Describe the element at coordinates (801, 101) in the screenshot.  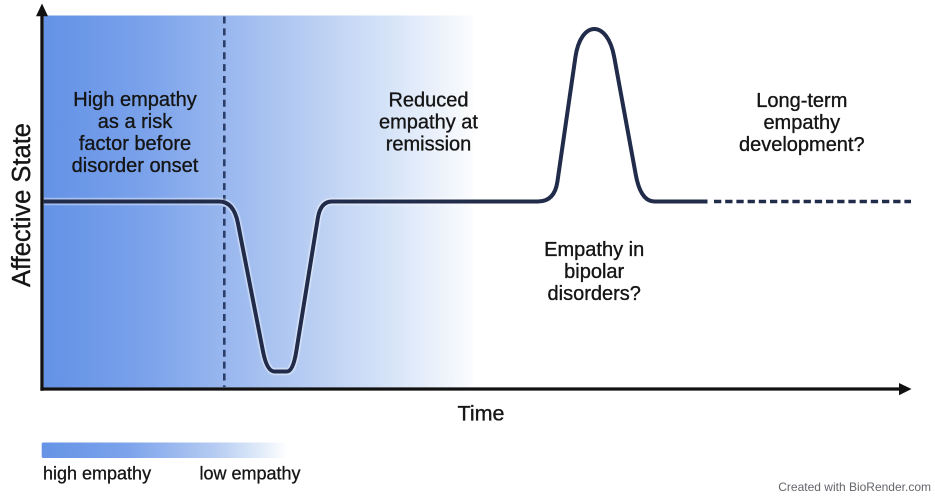
I see `svg-text: Long-term` at that location.